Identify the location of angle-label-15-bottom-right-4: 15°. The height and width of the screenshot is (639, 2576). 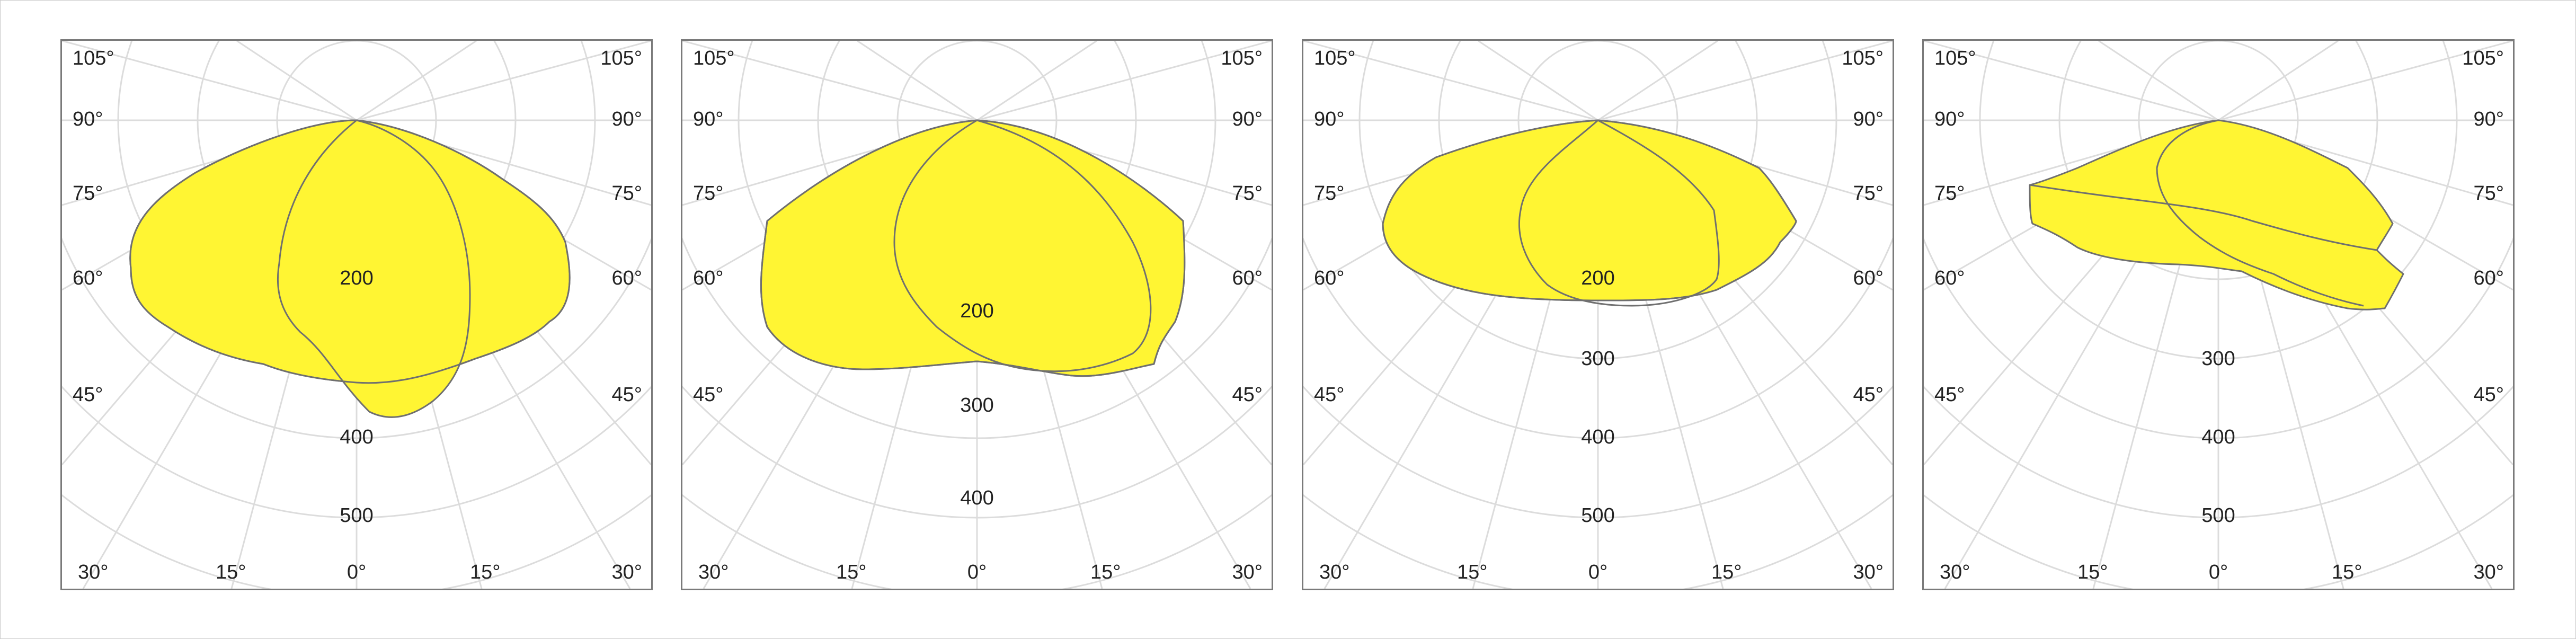
(2347, 572).